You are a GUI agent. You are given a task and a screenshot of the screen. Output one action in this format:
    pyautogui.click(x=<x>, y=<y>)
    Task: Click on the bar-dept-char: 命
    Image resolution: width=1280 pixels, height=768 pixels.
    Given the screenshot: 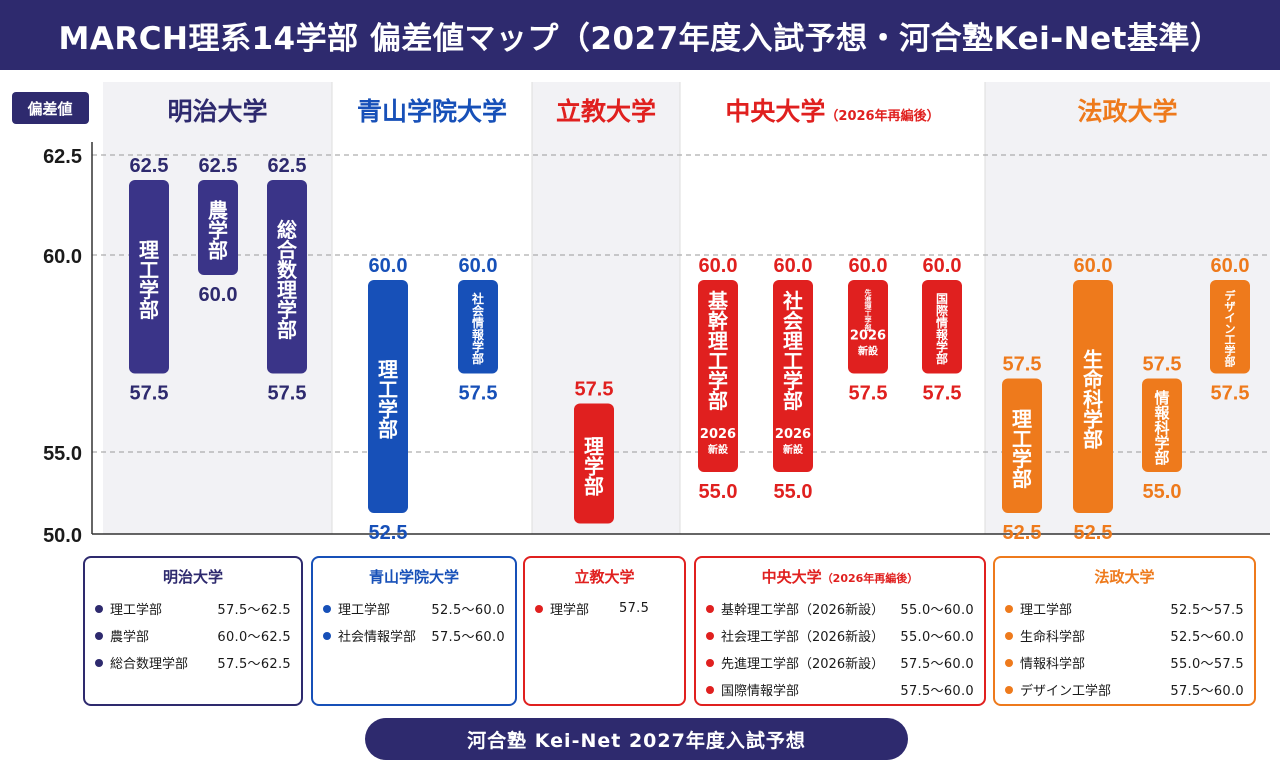 What is the action you would take?
    pyautogui.click(x=1093, y=380)
    